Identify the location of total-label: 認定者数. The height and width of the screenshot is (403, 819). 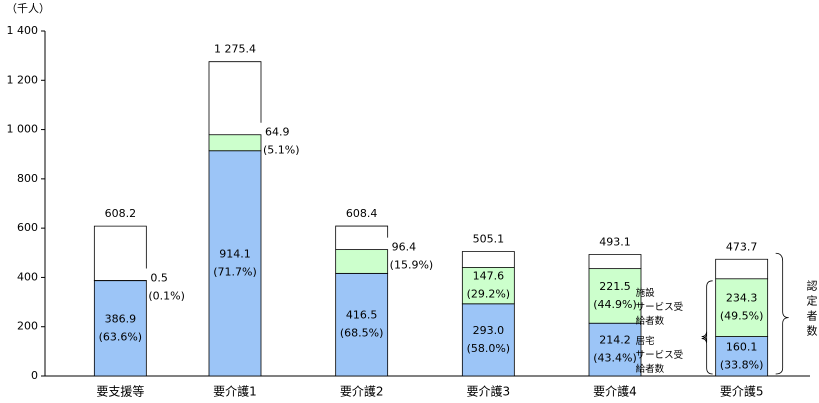
(811, 310).